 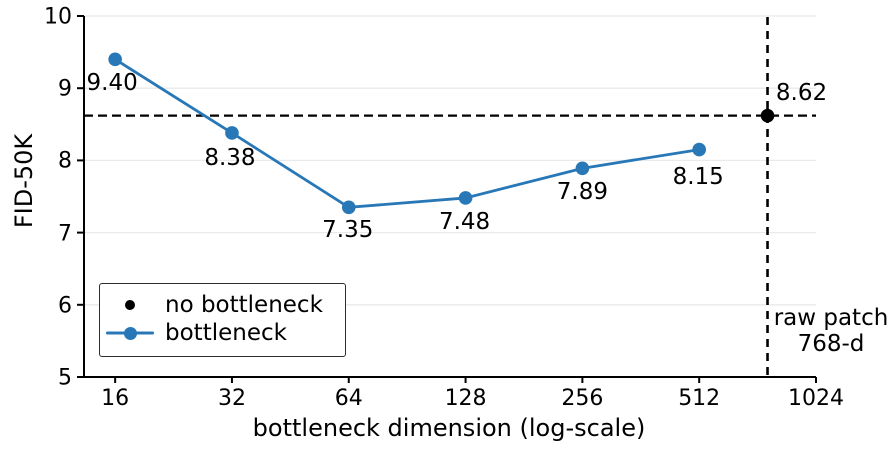 What do you see at coordinates (230, 157) in the screenshot?
I see `point-value-label: 8.38` at bounding box center [230, 157].